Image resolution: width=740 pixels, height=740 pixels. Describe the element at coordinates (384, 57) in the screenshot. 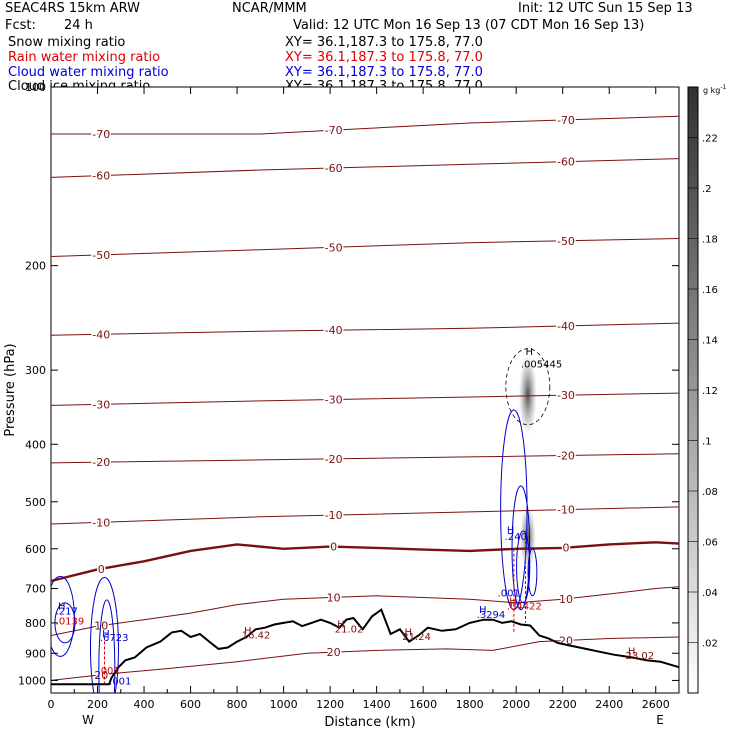

I see `field-xy-rain: XY= 36.1,187.3 to 175.8, 77.0` at that location.